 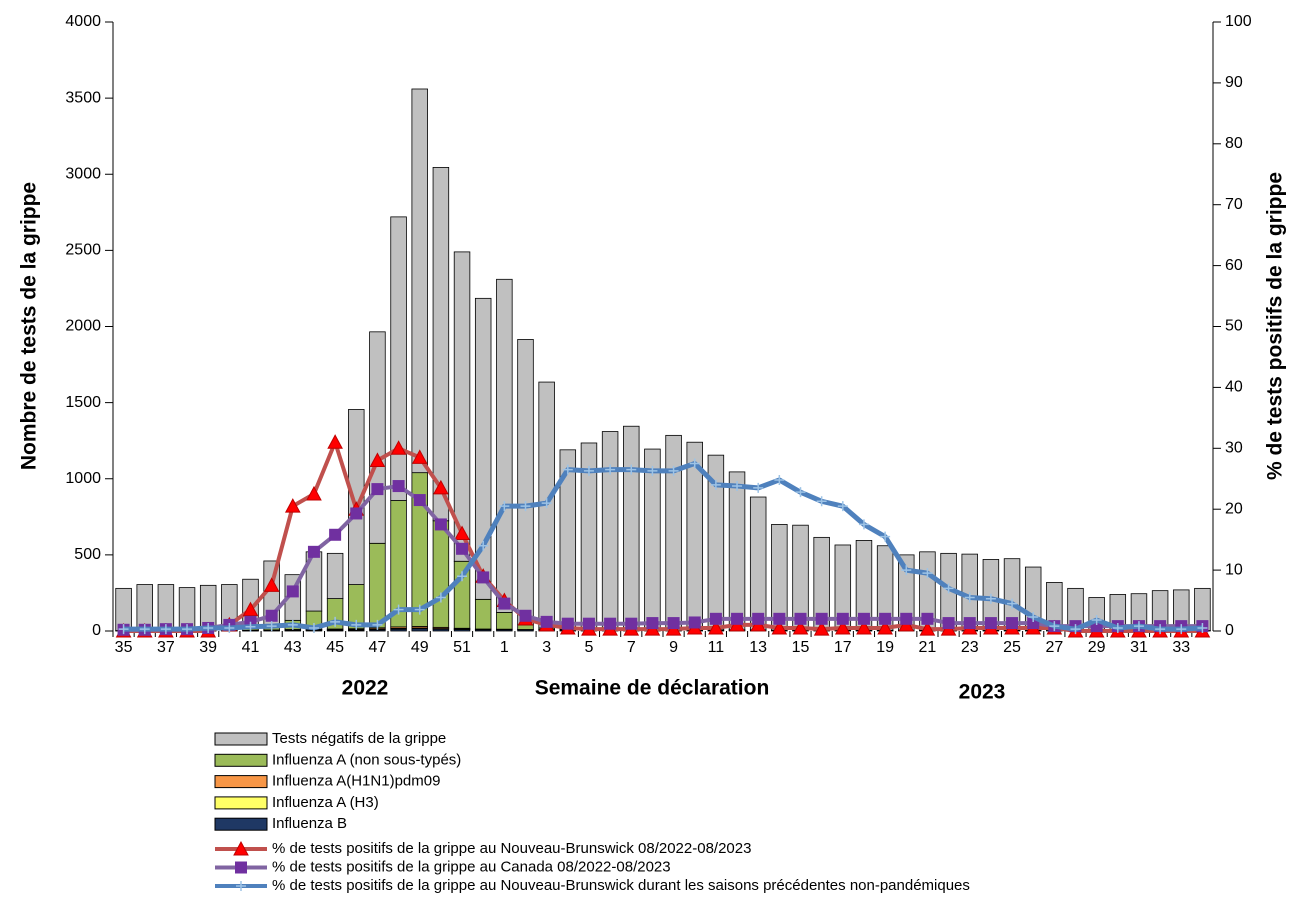 I want to click on x-tick-label: 49, so click(x=420, y=647).